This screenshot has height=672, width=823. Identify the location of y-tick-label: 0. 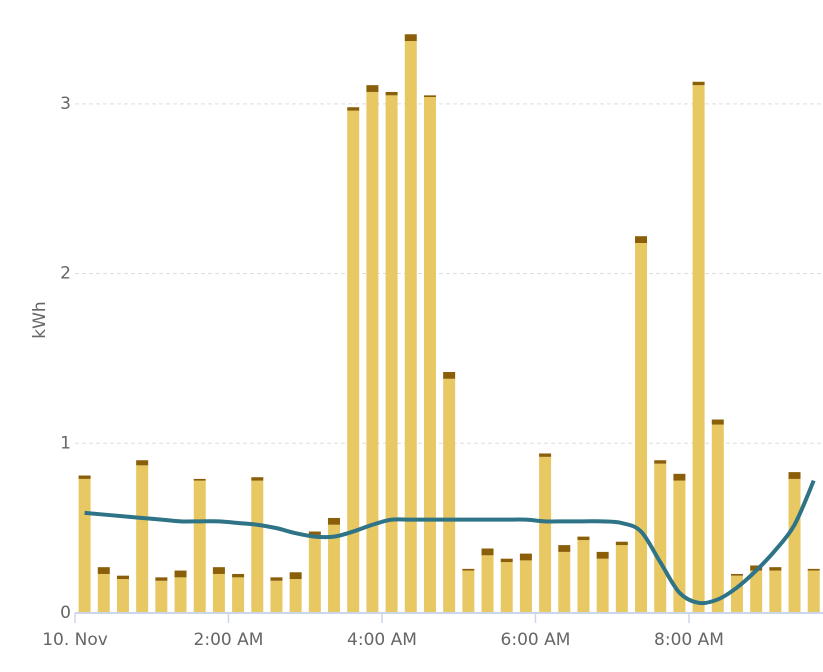
(65, 613).